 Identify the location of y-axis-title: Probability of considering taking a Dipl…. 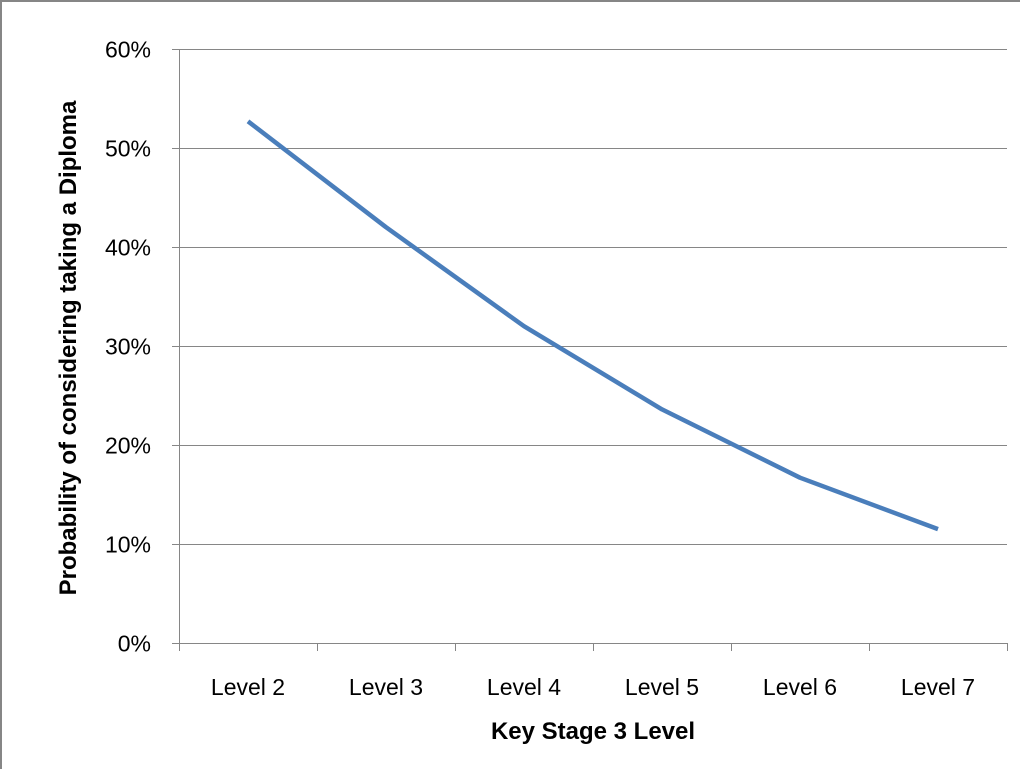
(68, 347).